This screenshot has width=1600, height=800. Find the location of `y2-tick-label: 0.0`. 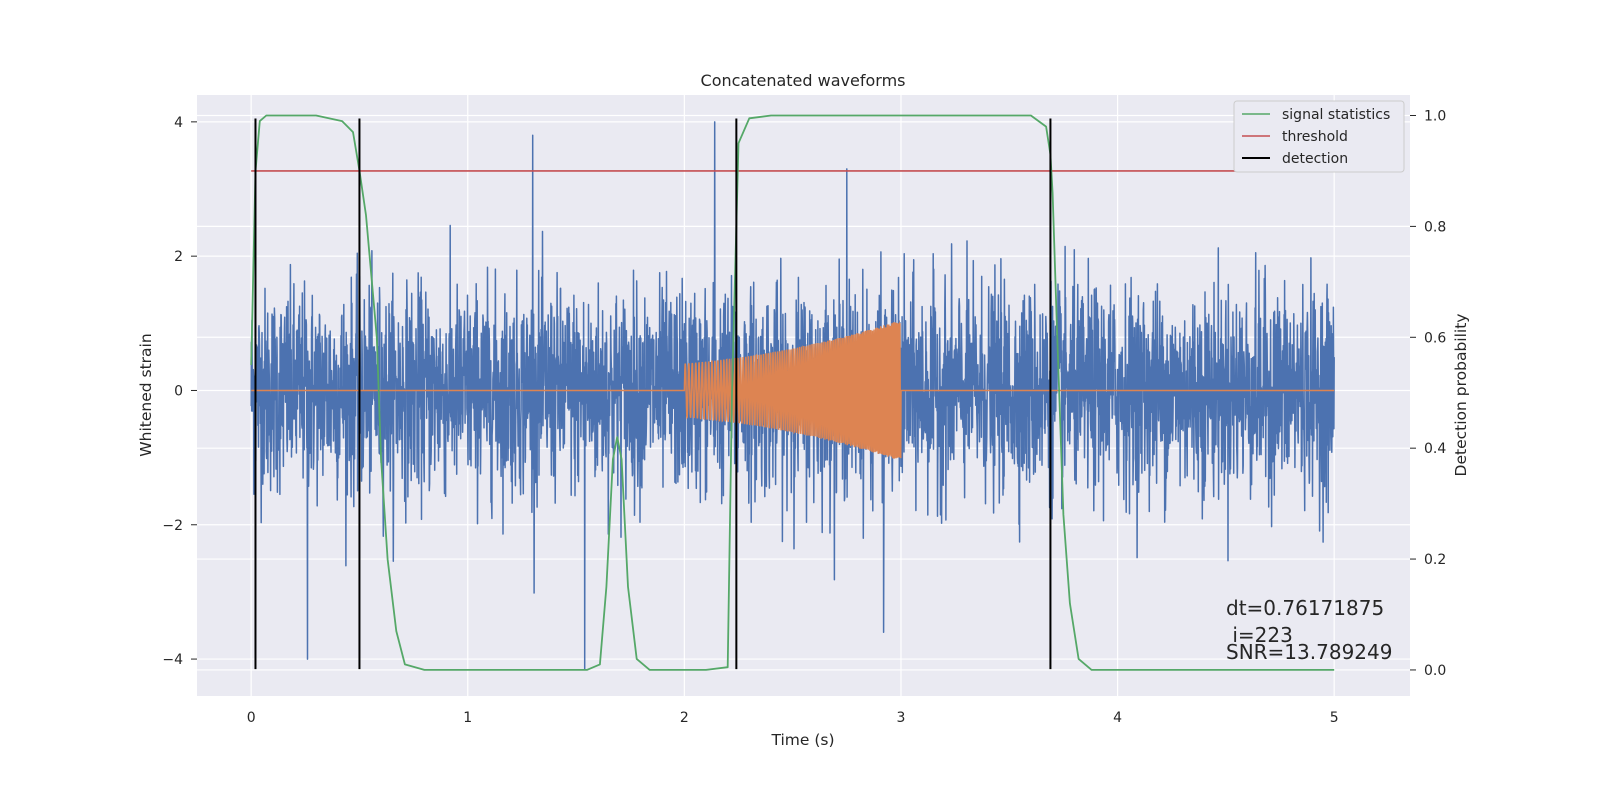

y2-tick-label: 0.0 is located at coordinates (1435, 671).